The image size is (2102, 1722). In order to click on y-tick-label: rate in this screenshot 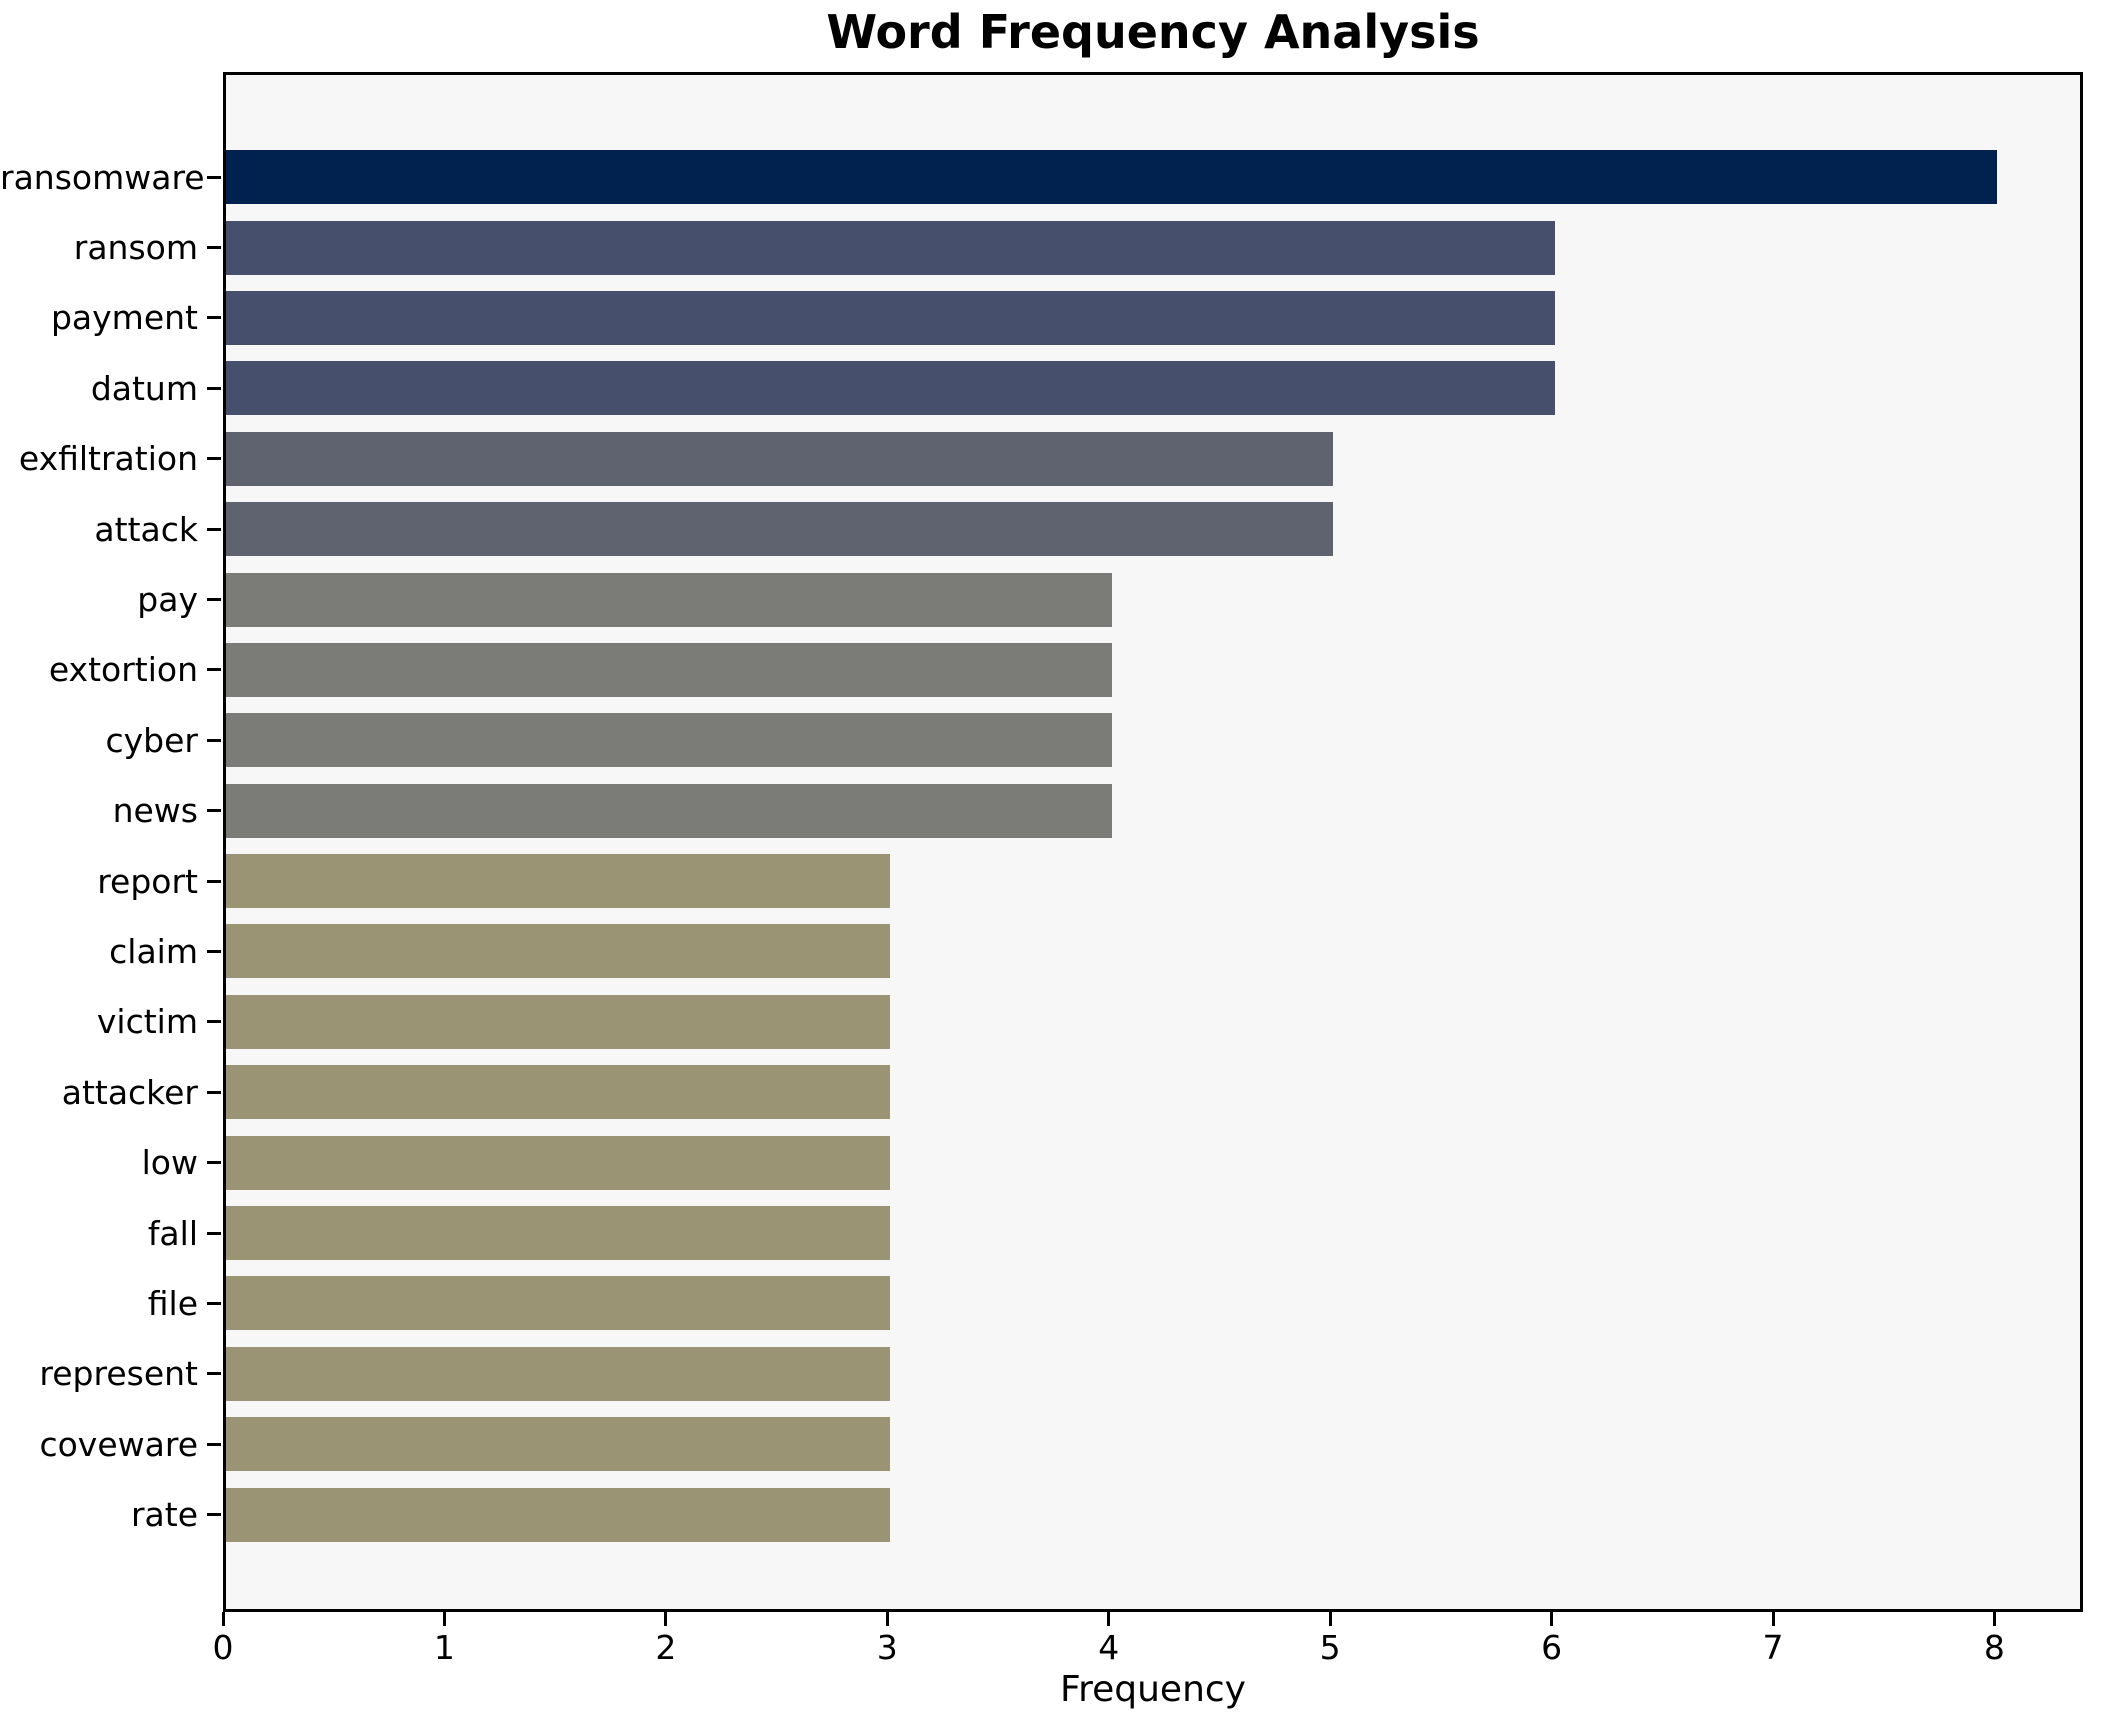, I will do `click(164, 1515)`.